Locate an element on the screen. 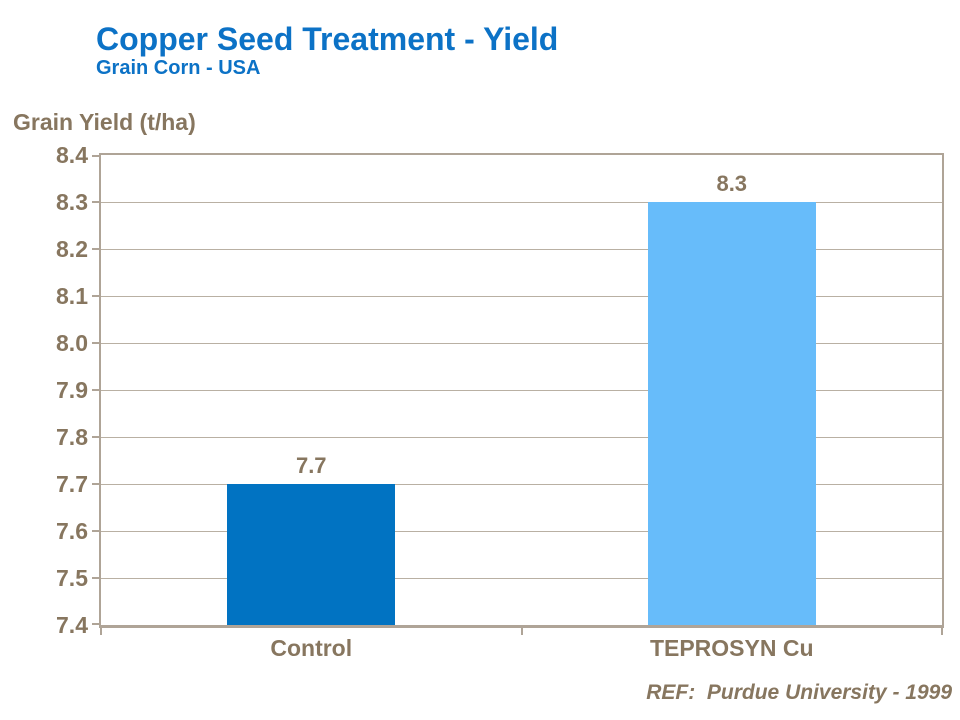 The height and width of the screenshot is (720, 960). y-tick-label: 7.7 is located at coordinates (72, 484).